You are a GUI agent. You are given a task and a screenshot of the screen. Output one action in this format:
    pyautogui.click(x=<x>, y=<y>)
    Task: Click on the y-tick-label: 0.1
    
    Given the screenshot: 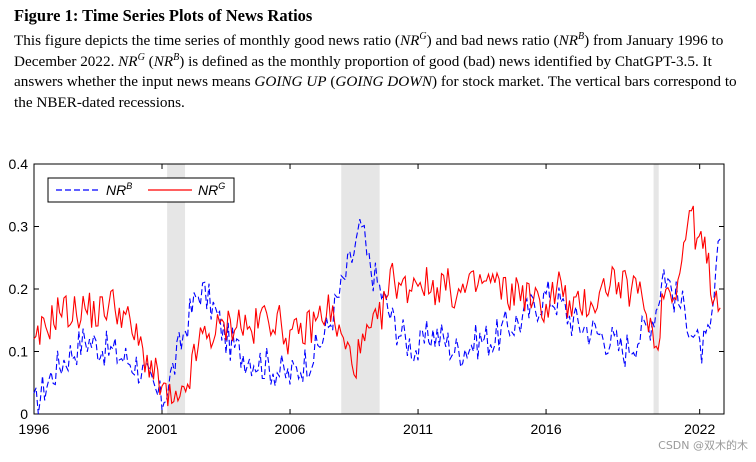 What is the action you would take?
    pyautogui.click(x=19, y=352)
    